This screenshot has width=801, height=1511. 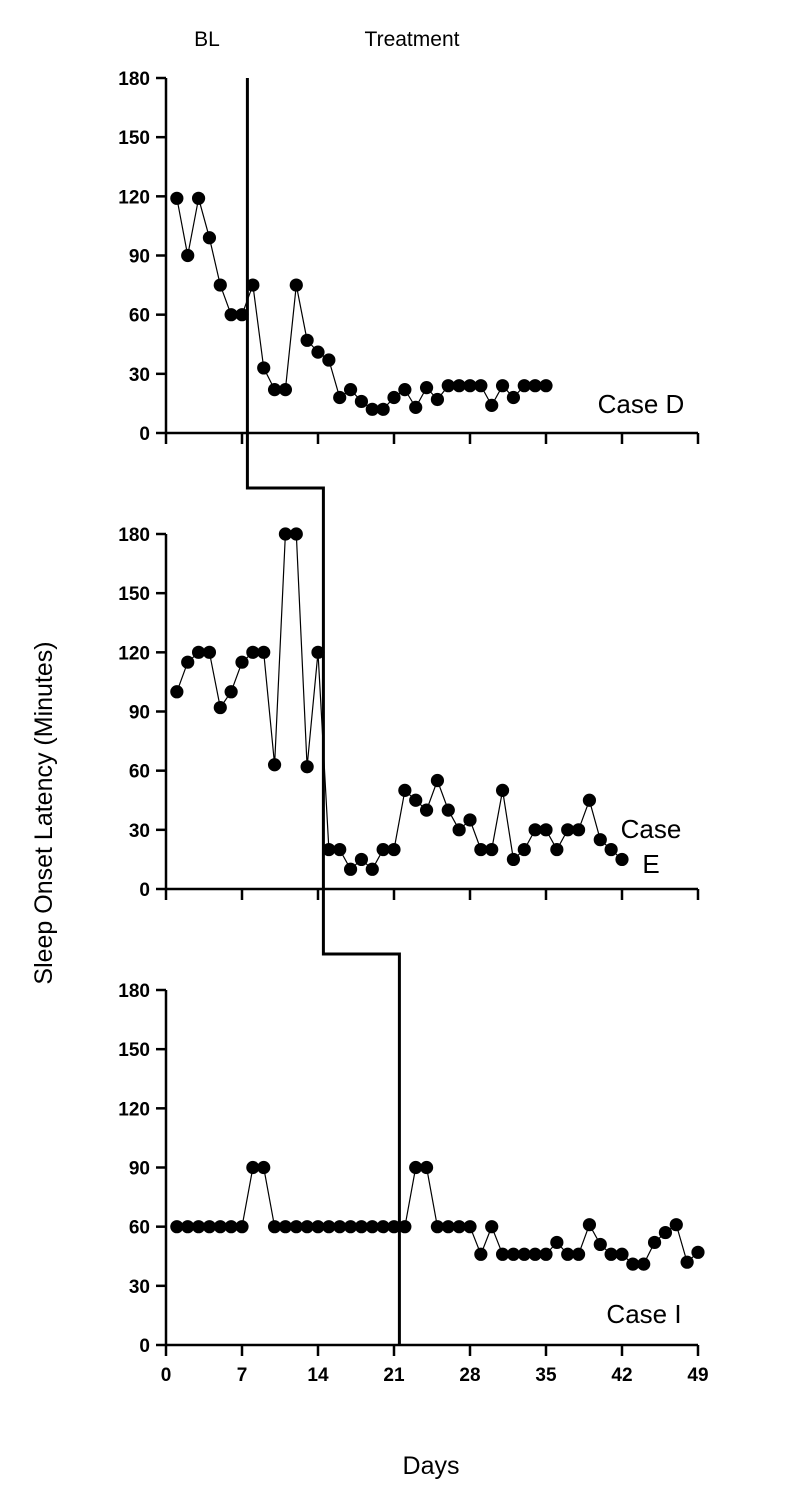 What do you see at coordinates (546, 1375) in the screenshot?
I see `x-tick-label: 35` at bounding box center [546, 1375].